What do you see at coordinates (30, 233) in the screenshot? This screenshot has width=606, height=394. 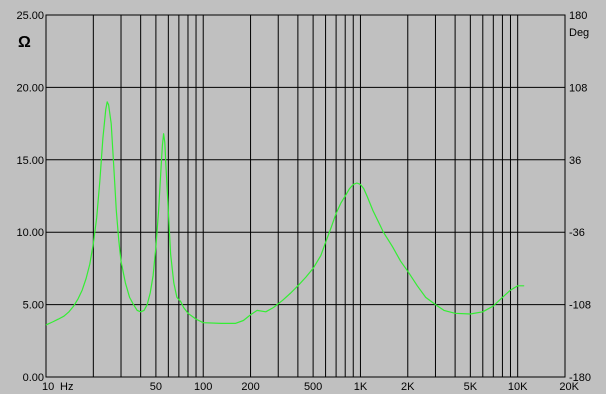 I see `left-axis-tick-label: 10.00` at bounding box center [30, 233].